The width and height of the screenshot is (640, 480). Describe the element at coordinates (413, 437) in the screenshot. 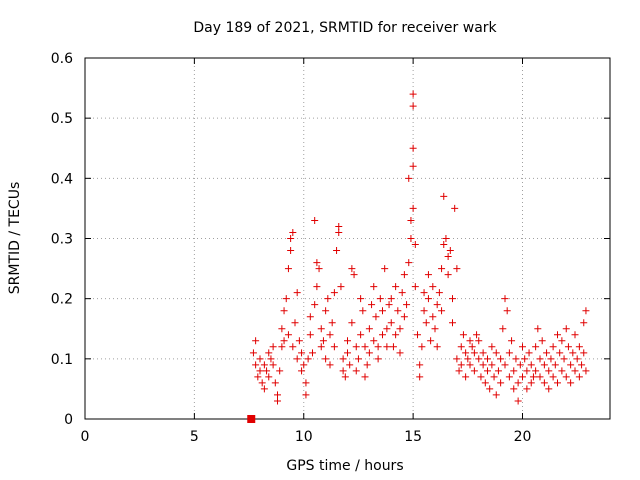

I see `x-tick-label: 15` at that location.